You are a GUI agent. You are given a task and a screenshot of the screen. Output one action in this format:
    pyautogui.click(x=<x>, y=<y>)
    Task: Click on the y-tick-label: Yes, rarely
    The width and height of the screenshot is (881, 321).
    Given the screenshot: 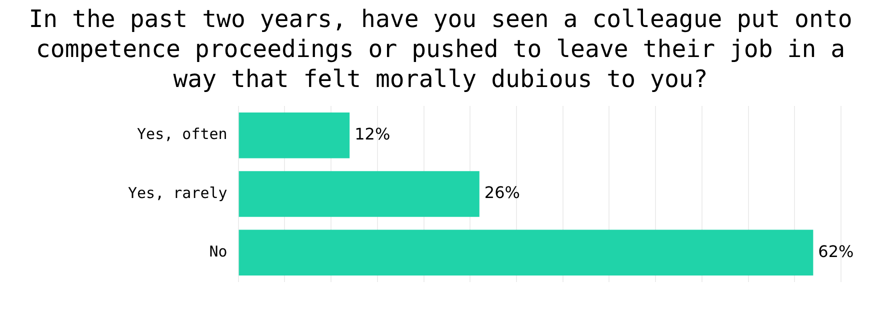 What is the action you would take?
    pyautogui.click(x=178, y=193)
    